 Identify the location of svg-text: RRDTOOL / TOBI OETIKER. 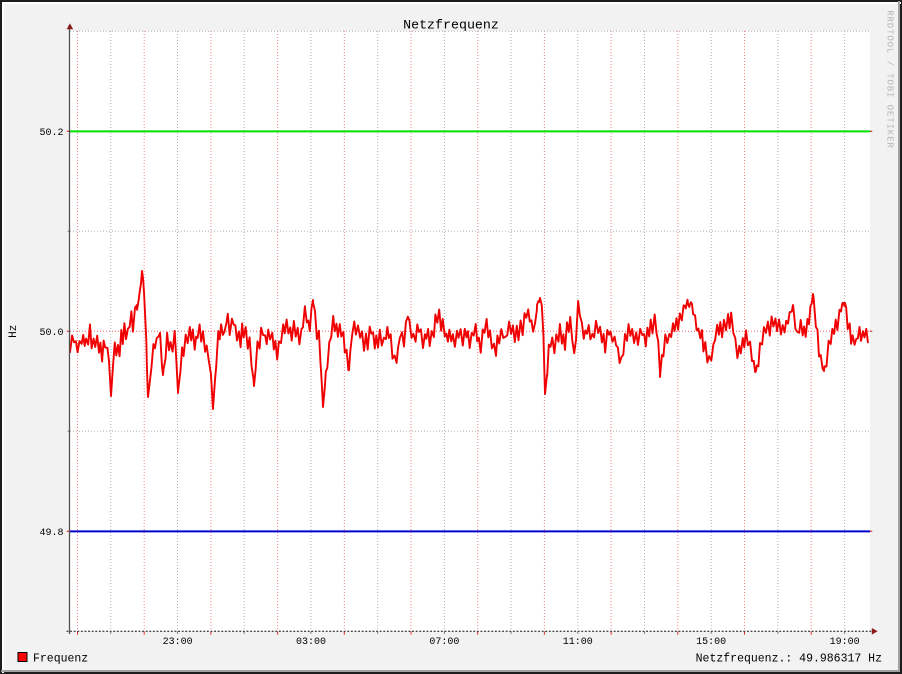
(890, 79).